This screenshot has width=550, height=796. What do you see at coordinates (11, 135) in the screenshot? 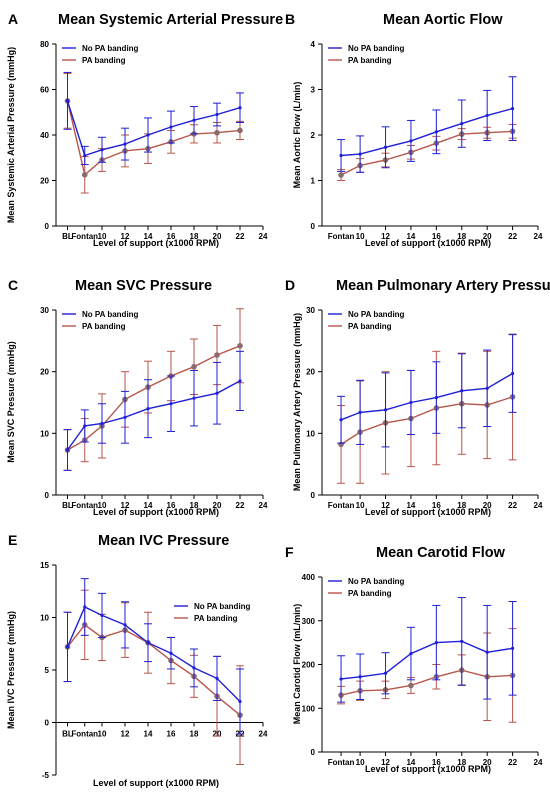
I see `y-axis-label: Mean Systemic Arterial Pressure (mmHg)` at bounding box center [11, 135].